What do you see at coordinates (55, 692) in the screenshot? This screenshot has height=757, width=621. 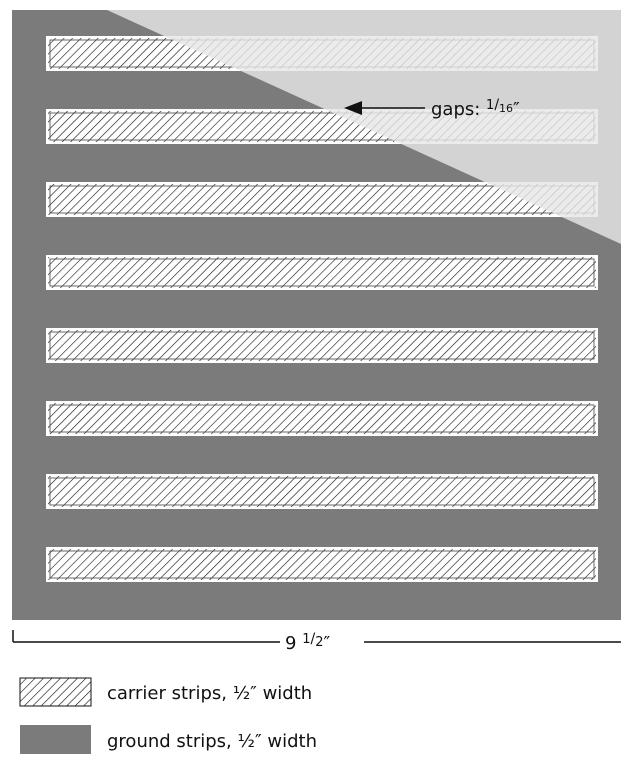 I see `legend-carrier-swatch` at bounding box center [55, 692].